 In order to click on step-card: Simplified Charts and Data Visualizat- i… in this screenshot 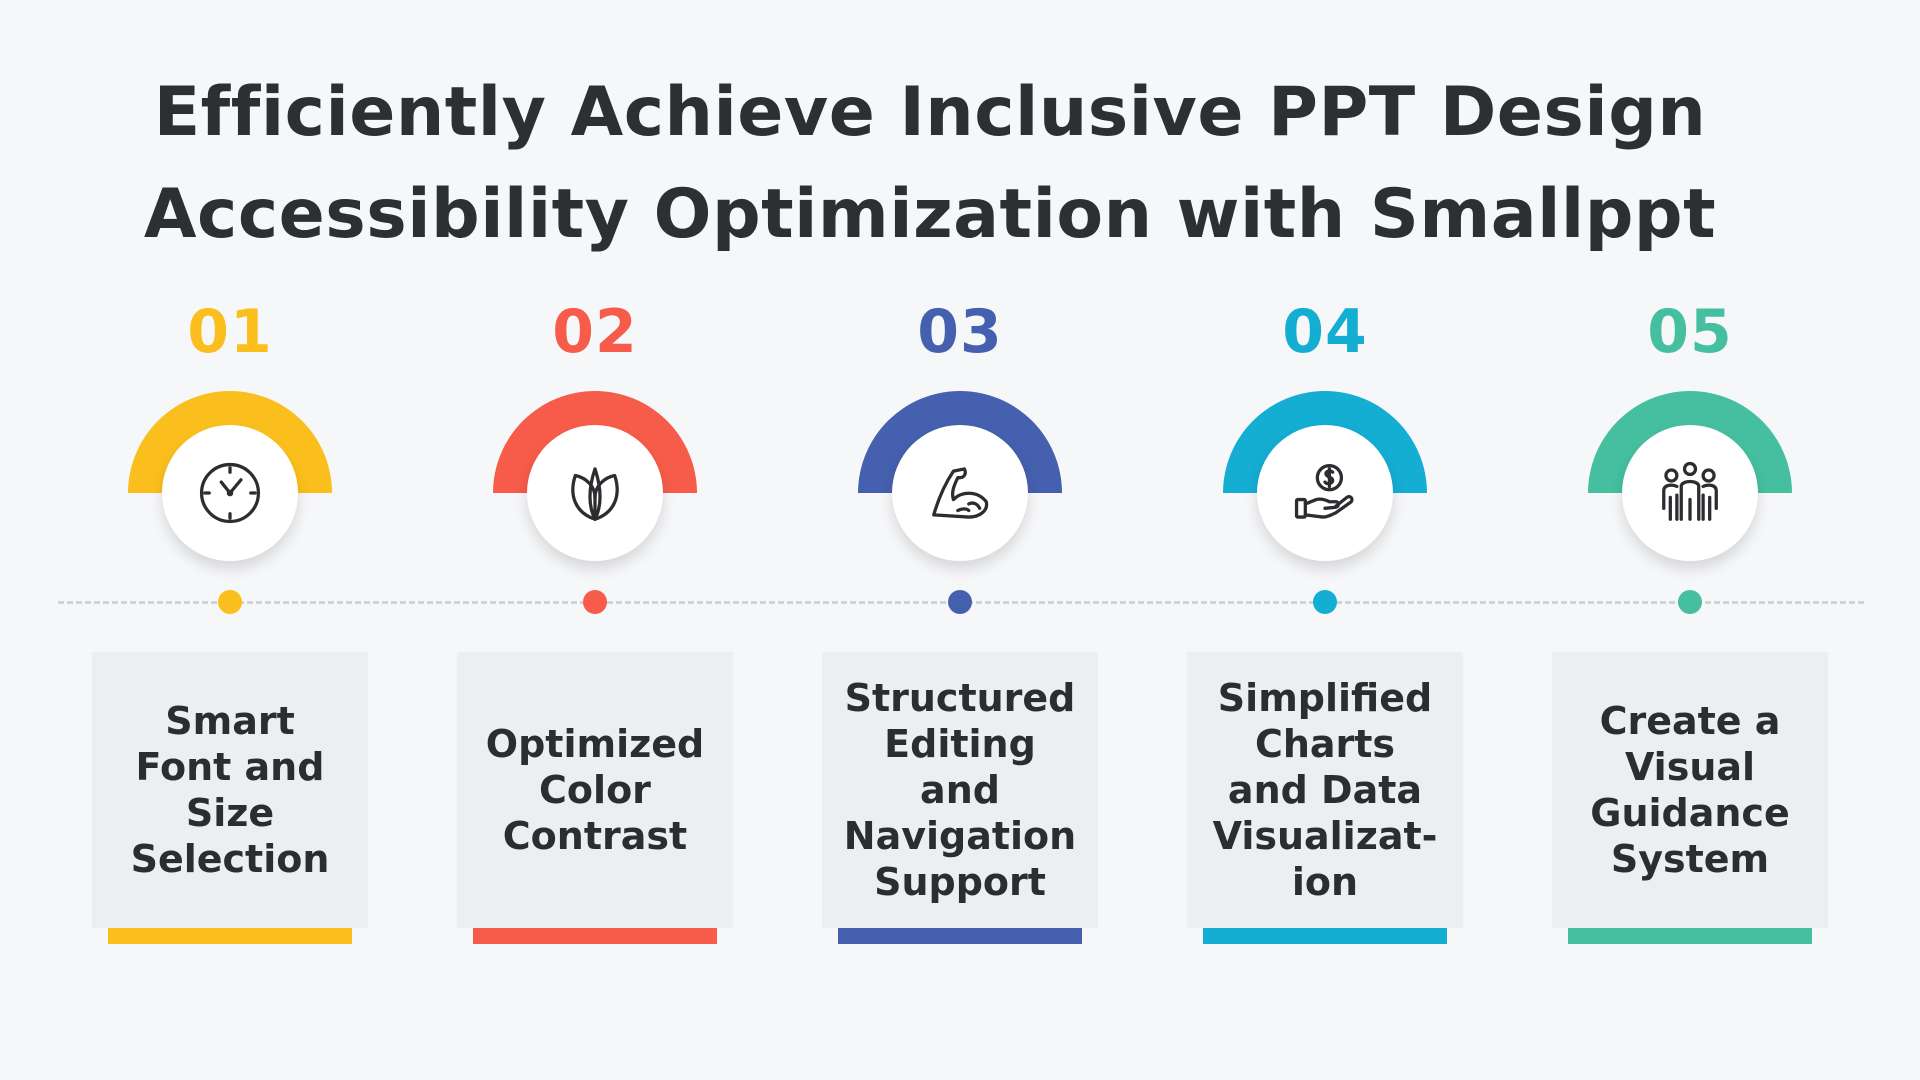, I will do `click(1325, 790)`.